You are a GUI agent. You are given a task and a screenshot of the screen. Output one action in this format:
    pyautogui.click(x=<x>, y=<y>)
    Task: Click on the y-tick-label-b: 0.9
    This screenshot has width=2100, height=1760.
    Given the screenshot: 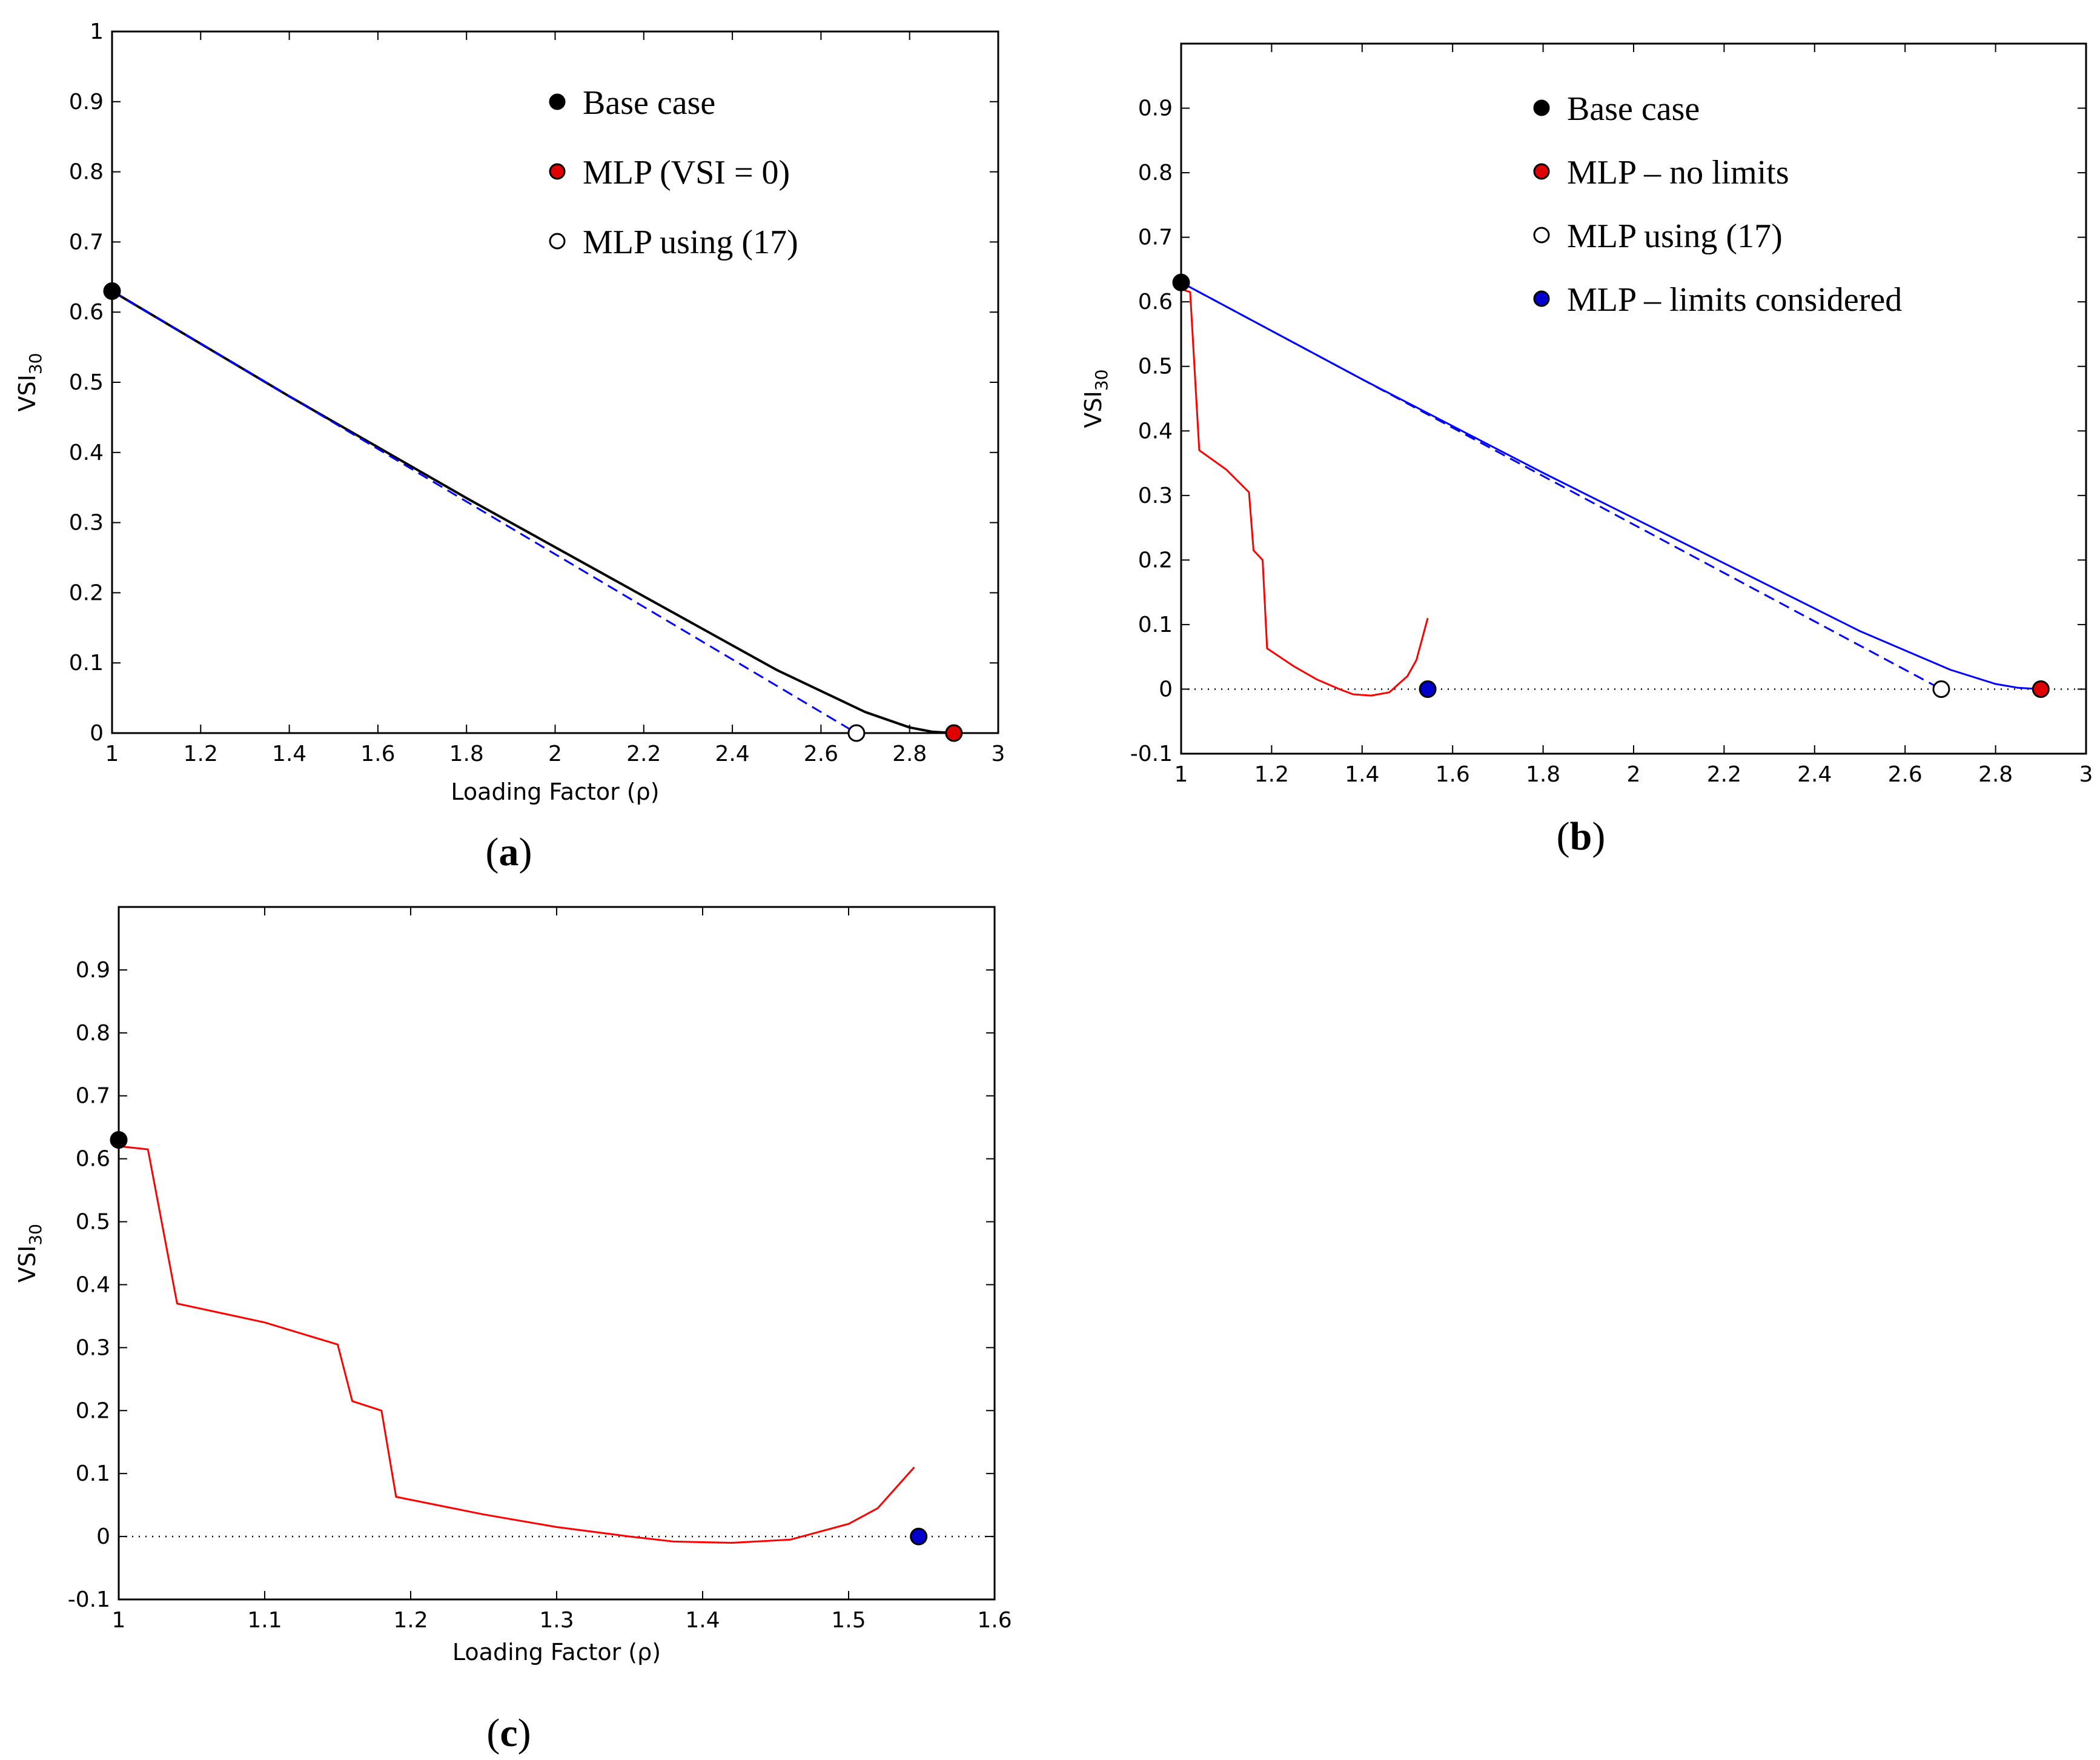 What is the action you would take?
    pyautogui.click(x=1155, y=109)
    